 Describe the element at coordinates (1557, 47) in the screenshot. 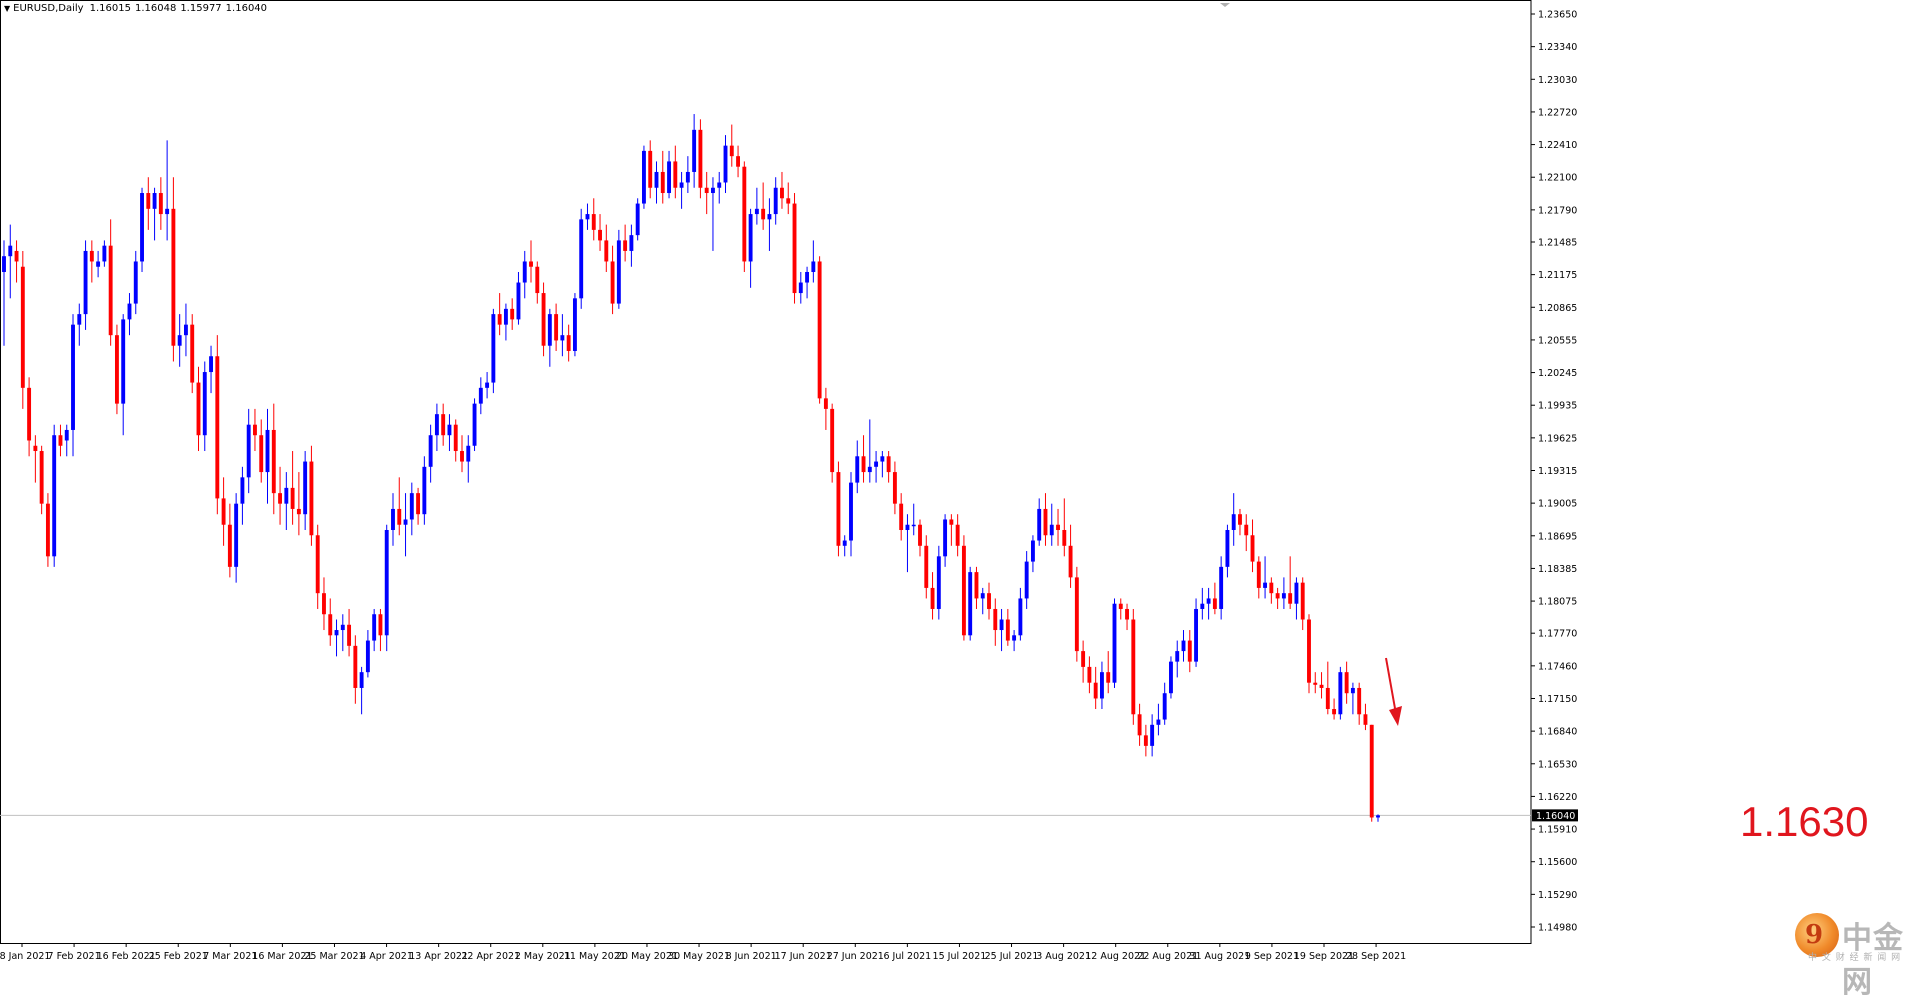

I see `y-tick-label: 1.23340` at that location.